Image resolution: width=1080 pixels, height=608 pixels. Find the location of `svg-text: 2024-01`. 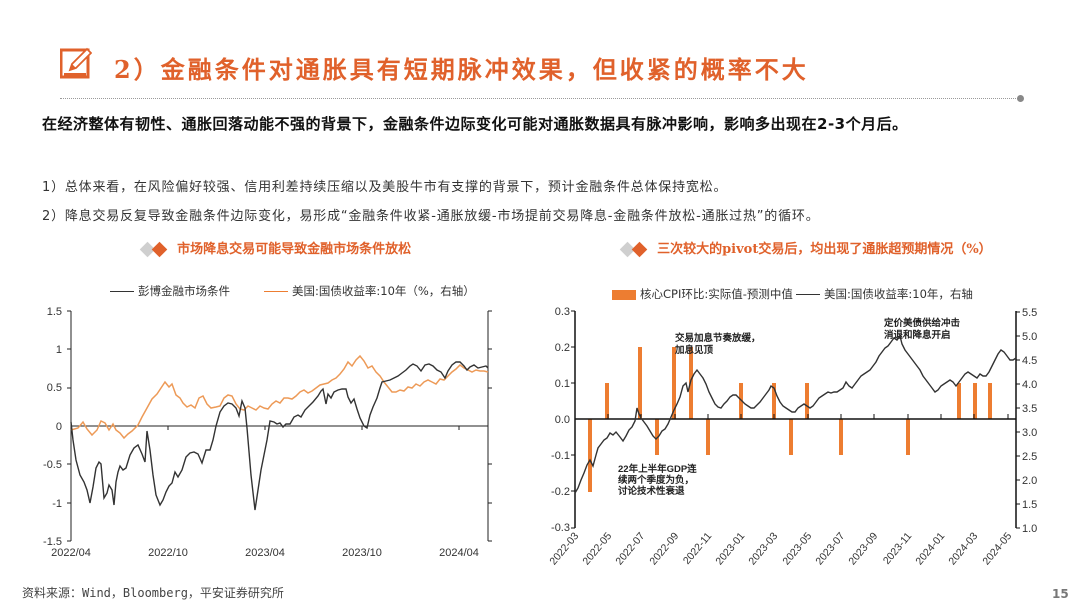

svg-text: 2024-01 is located at coordinates (930, 548).